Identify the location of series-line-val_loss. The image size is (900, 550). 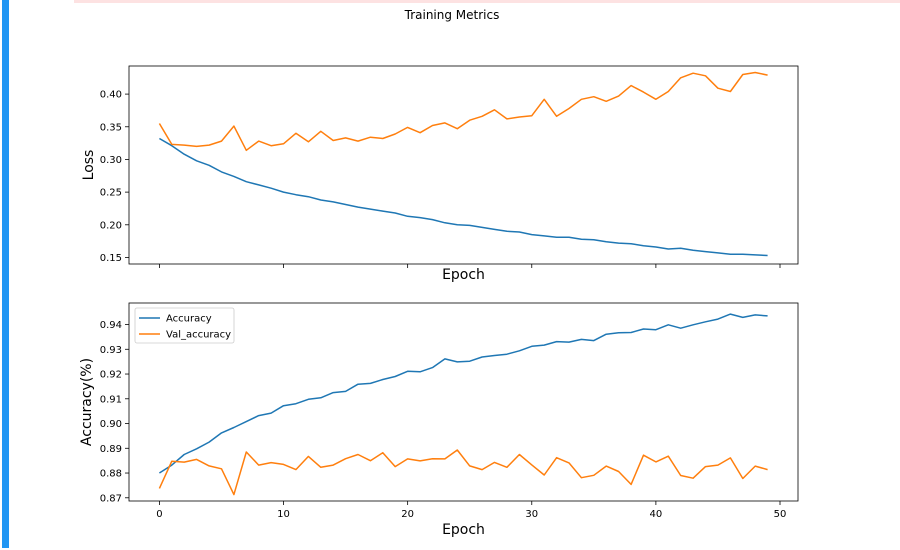
(463, 111).